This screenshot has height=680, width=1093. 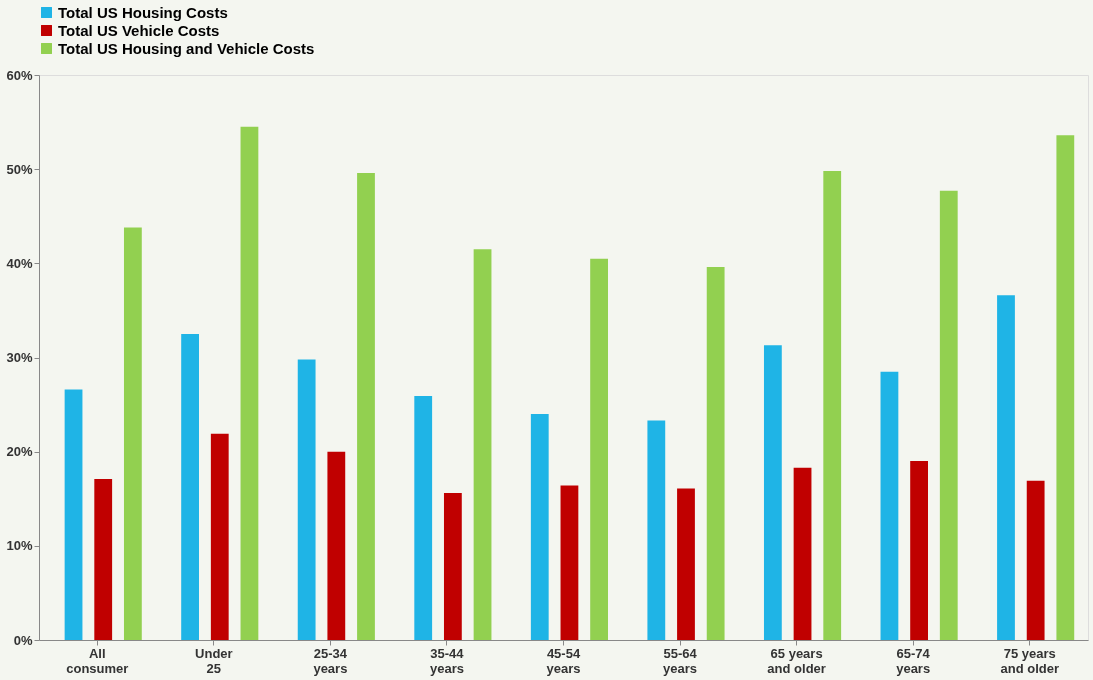 I want to click on y-tick-label: 40%, so click(x=19, y=263).